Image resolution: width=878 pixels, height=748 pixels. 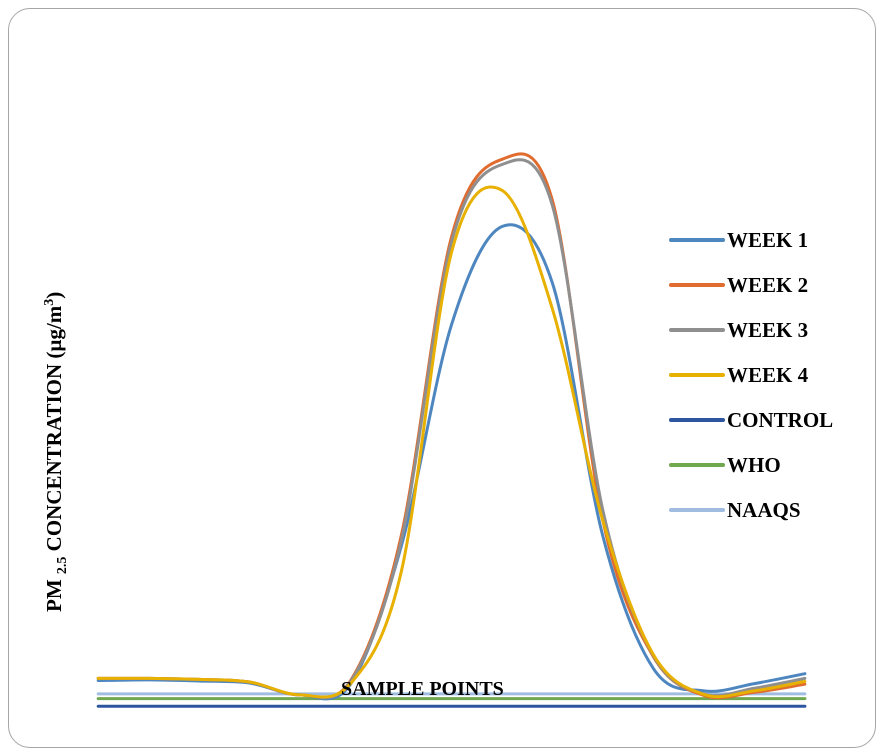 What do you see at coordinates (768, 329) in the screenshot?
I see `legend-label: WEEK 3` at bounding box center [768, 329].